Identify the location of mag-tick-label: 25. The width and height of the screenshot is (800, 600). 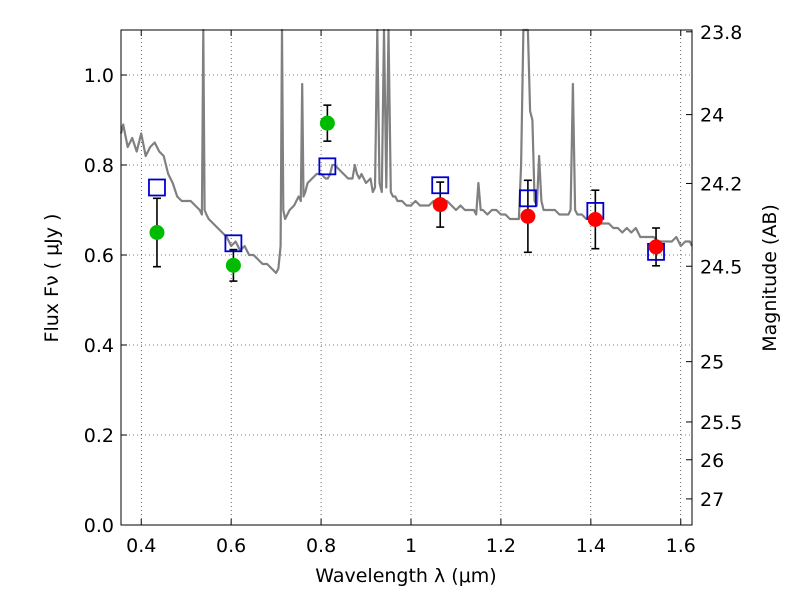
(712, 363).